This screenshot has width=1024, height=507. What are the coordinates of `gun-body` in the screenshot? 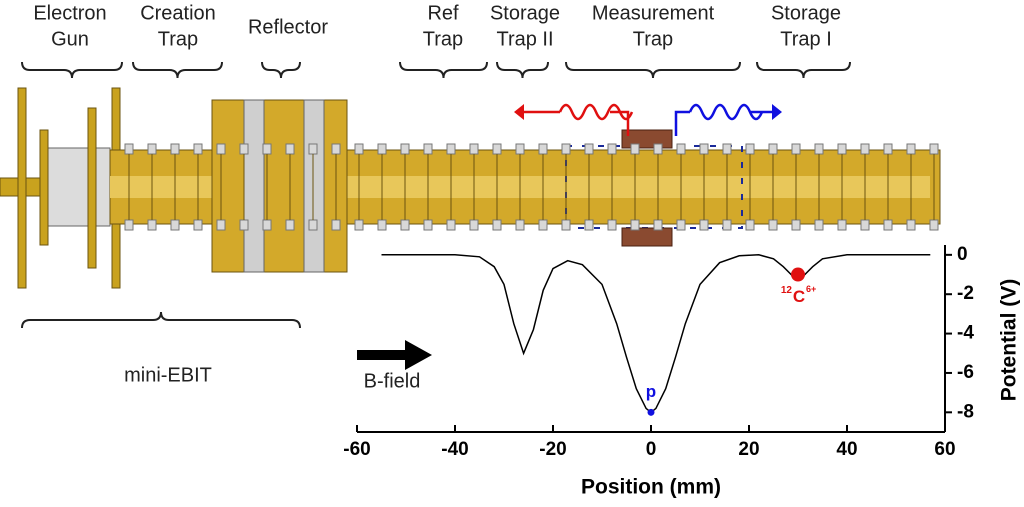 It's located at (75, 187).